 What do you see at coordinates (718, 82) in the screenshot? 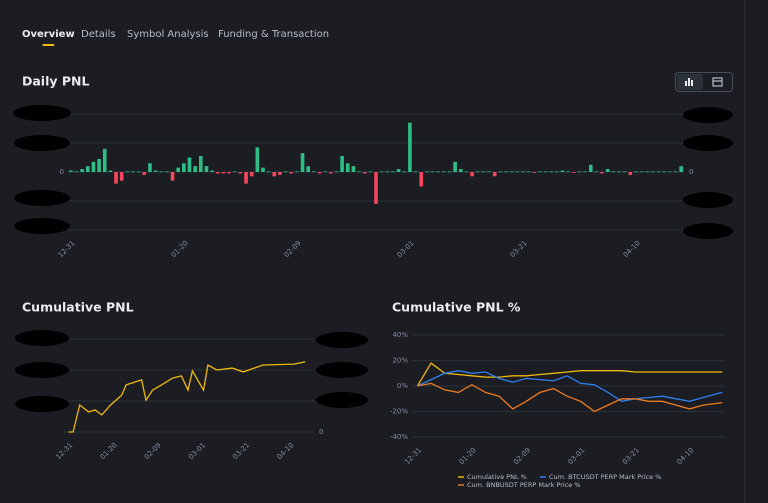
I see `calendar-view-button` at bounding box center [718, 82].